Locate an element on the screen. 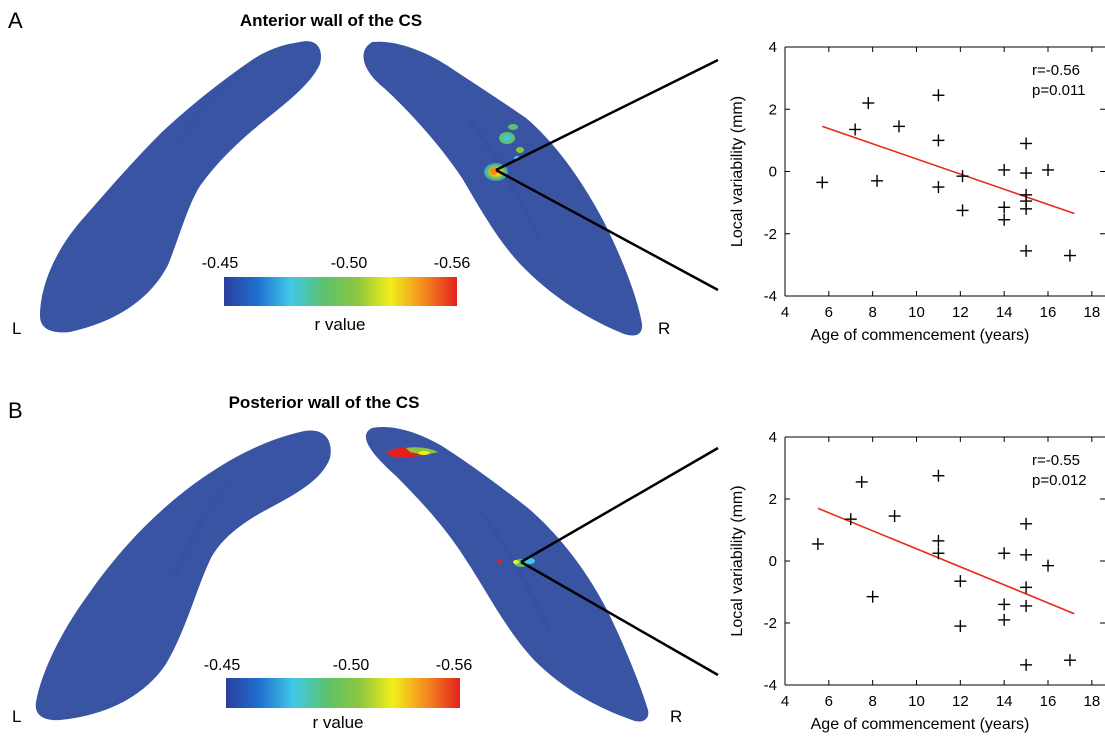  panel-title: Posterior wall of the CS is located at coordinates (324, 402).